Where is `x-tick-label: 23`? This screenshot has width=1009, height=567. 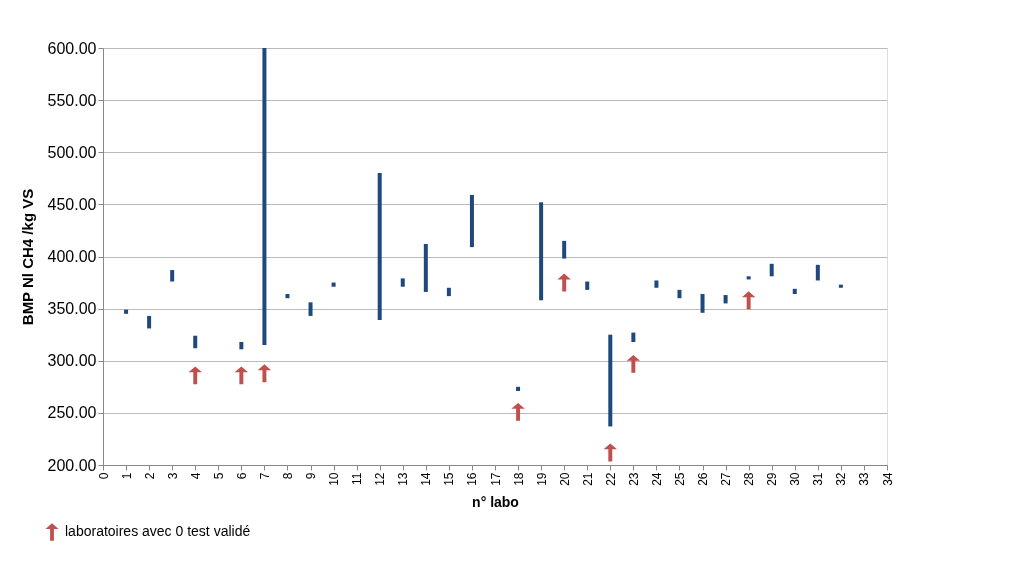 x-tick-label: 23 is located at coordinates (633, 479).